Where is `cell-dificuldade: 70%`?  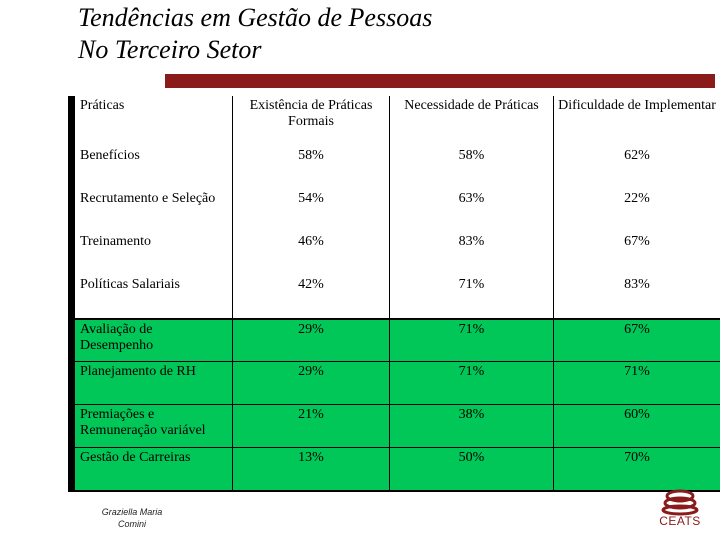 cell-dificuldade: 70% is located at coordinates (636, 469).